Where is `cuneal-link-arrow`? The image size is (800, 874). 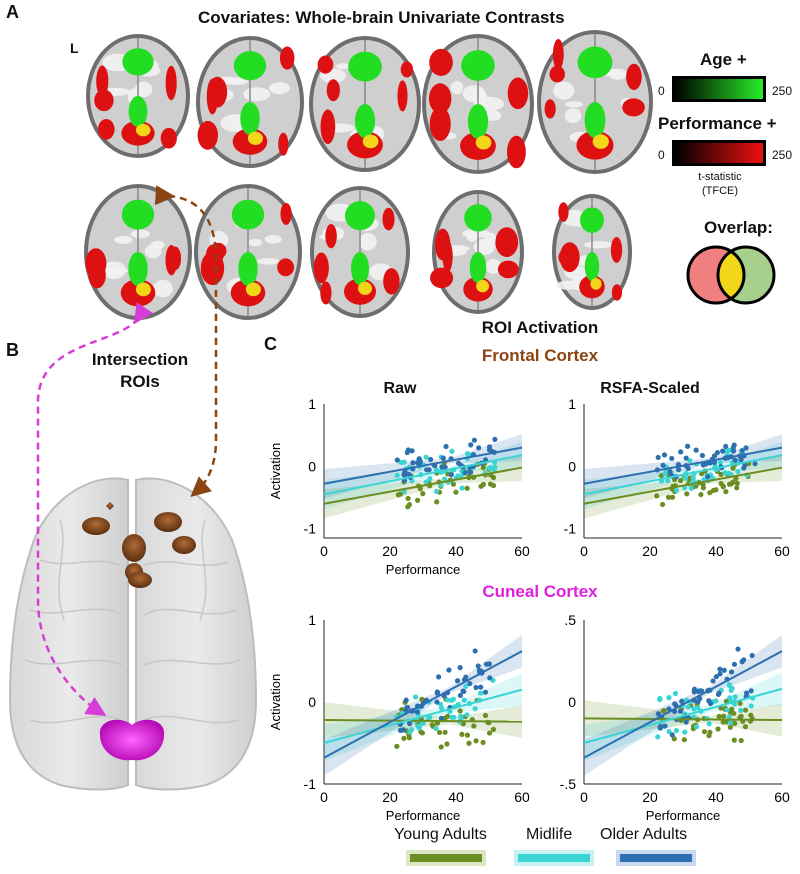 cuneal-link-arrow is located at coordinates (95, 509).